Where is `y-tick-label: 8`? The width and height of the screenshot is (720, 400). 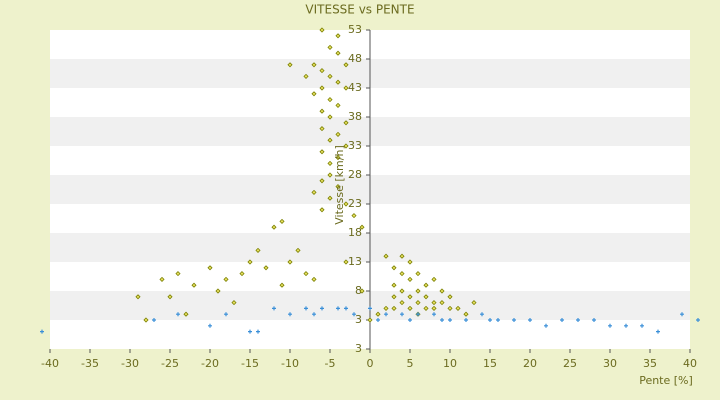
y-tick-label: 8 is located at coordinates (358, 290).